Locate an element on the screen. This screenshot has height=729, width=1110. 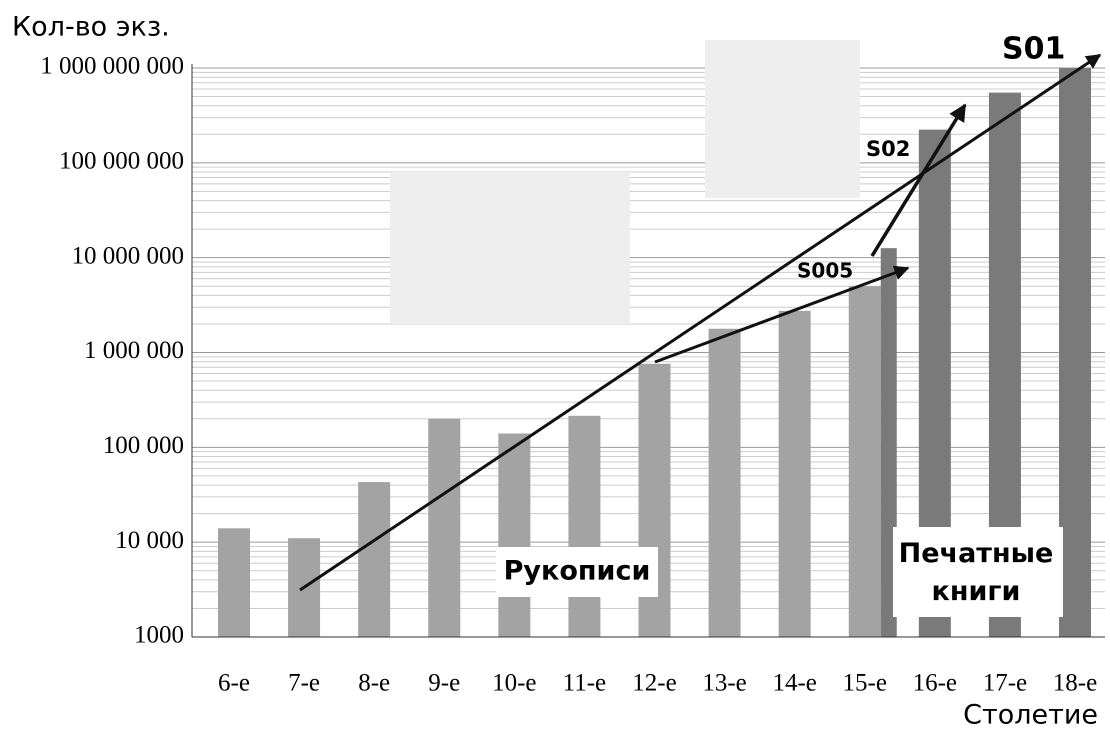
press-illustration is located at coordinates (782, 119).